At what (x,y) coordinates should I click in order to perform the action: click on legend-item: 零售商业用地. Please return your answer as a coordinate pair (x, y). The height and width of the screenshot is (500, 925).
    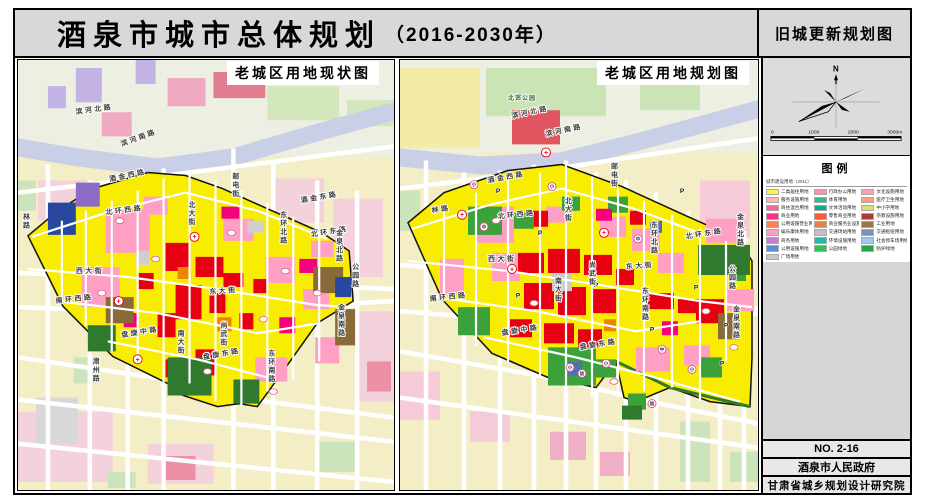
    Looking at the image, I should click on (836, 216).